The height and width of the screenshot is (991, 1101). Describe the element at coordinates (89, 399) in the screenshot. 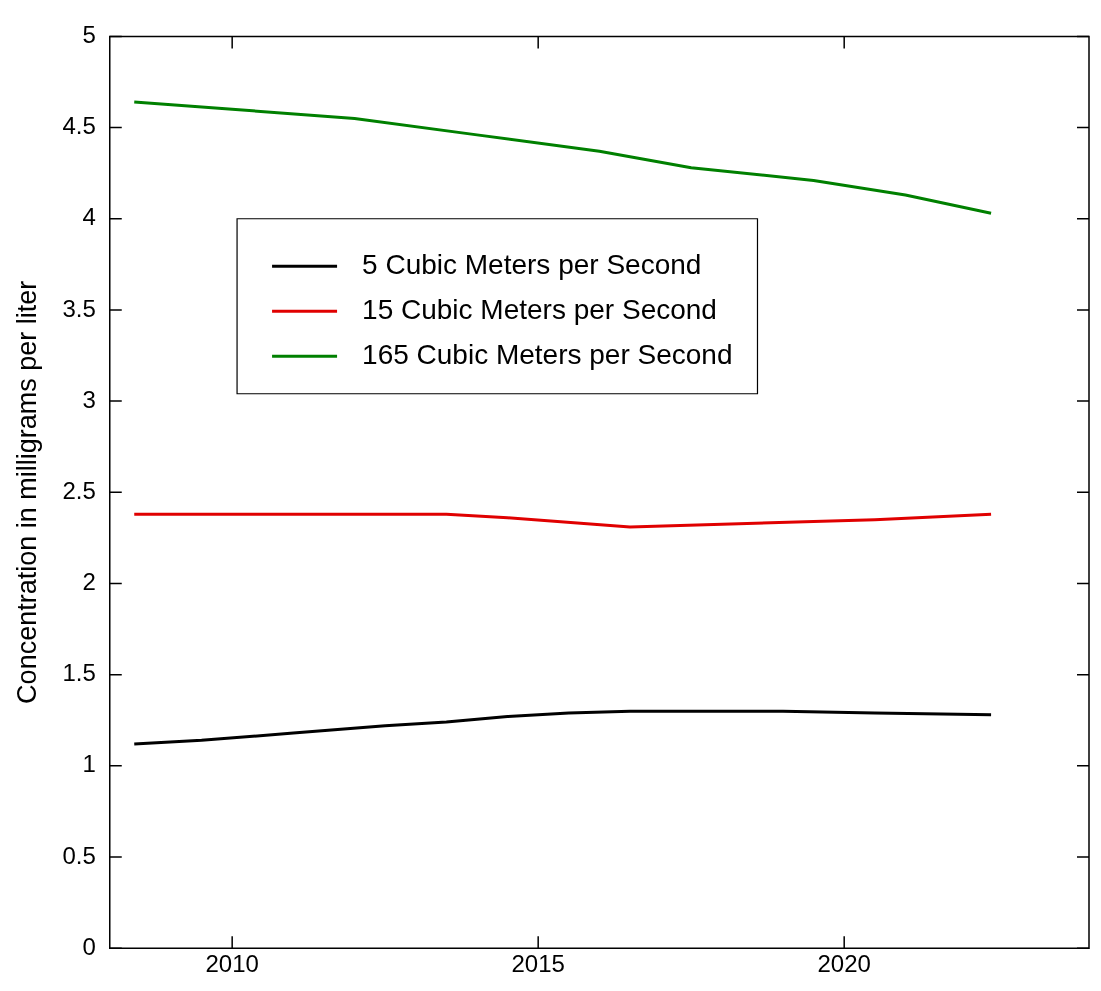

I see `y-tick-label: 3` at that location.